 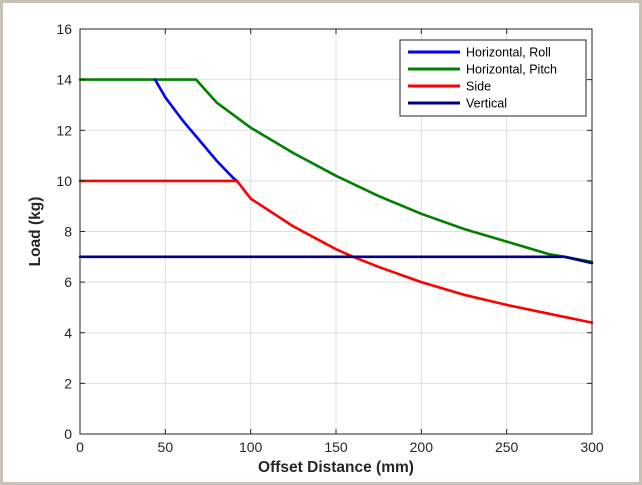 What do you see at coordinates (511, 70) in the screenshot?
I see `legend-label: Horizontal, Pitch` at bounding box center [511, 70].